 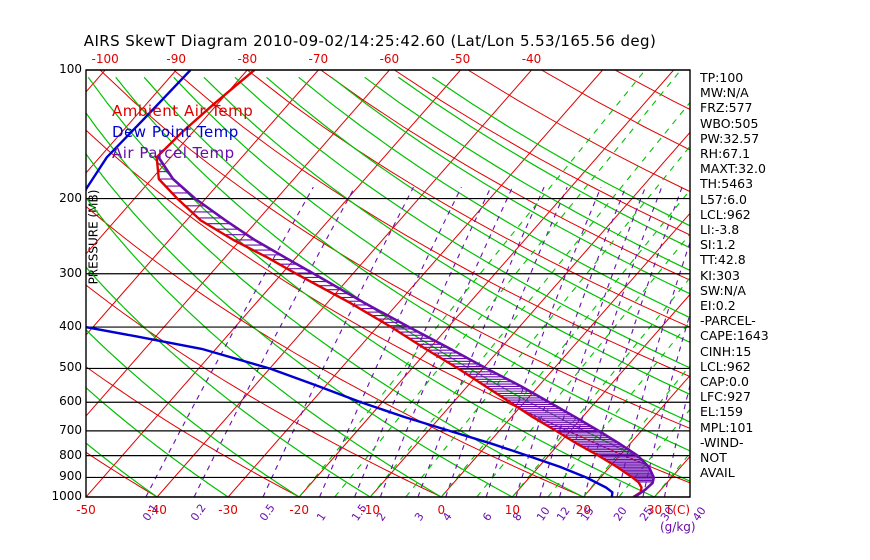 I want to click on top-temp-tick-label: -80, so click(x=247, y=59).